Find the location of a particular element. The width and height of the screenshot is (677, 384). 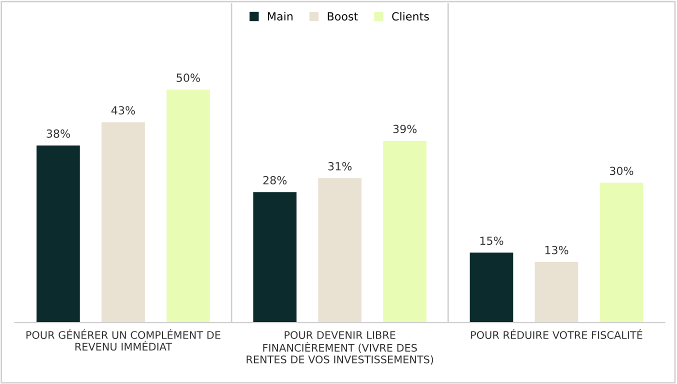

legend-label: Clients is located at coordinates (410, 16).